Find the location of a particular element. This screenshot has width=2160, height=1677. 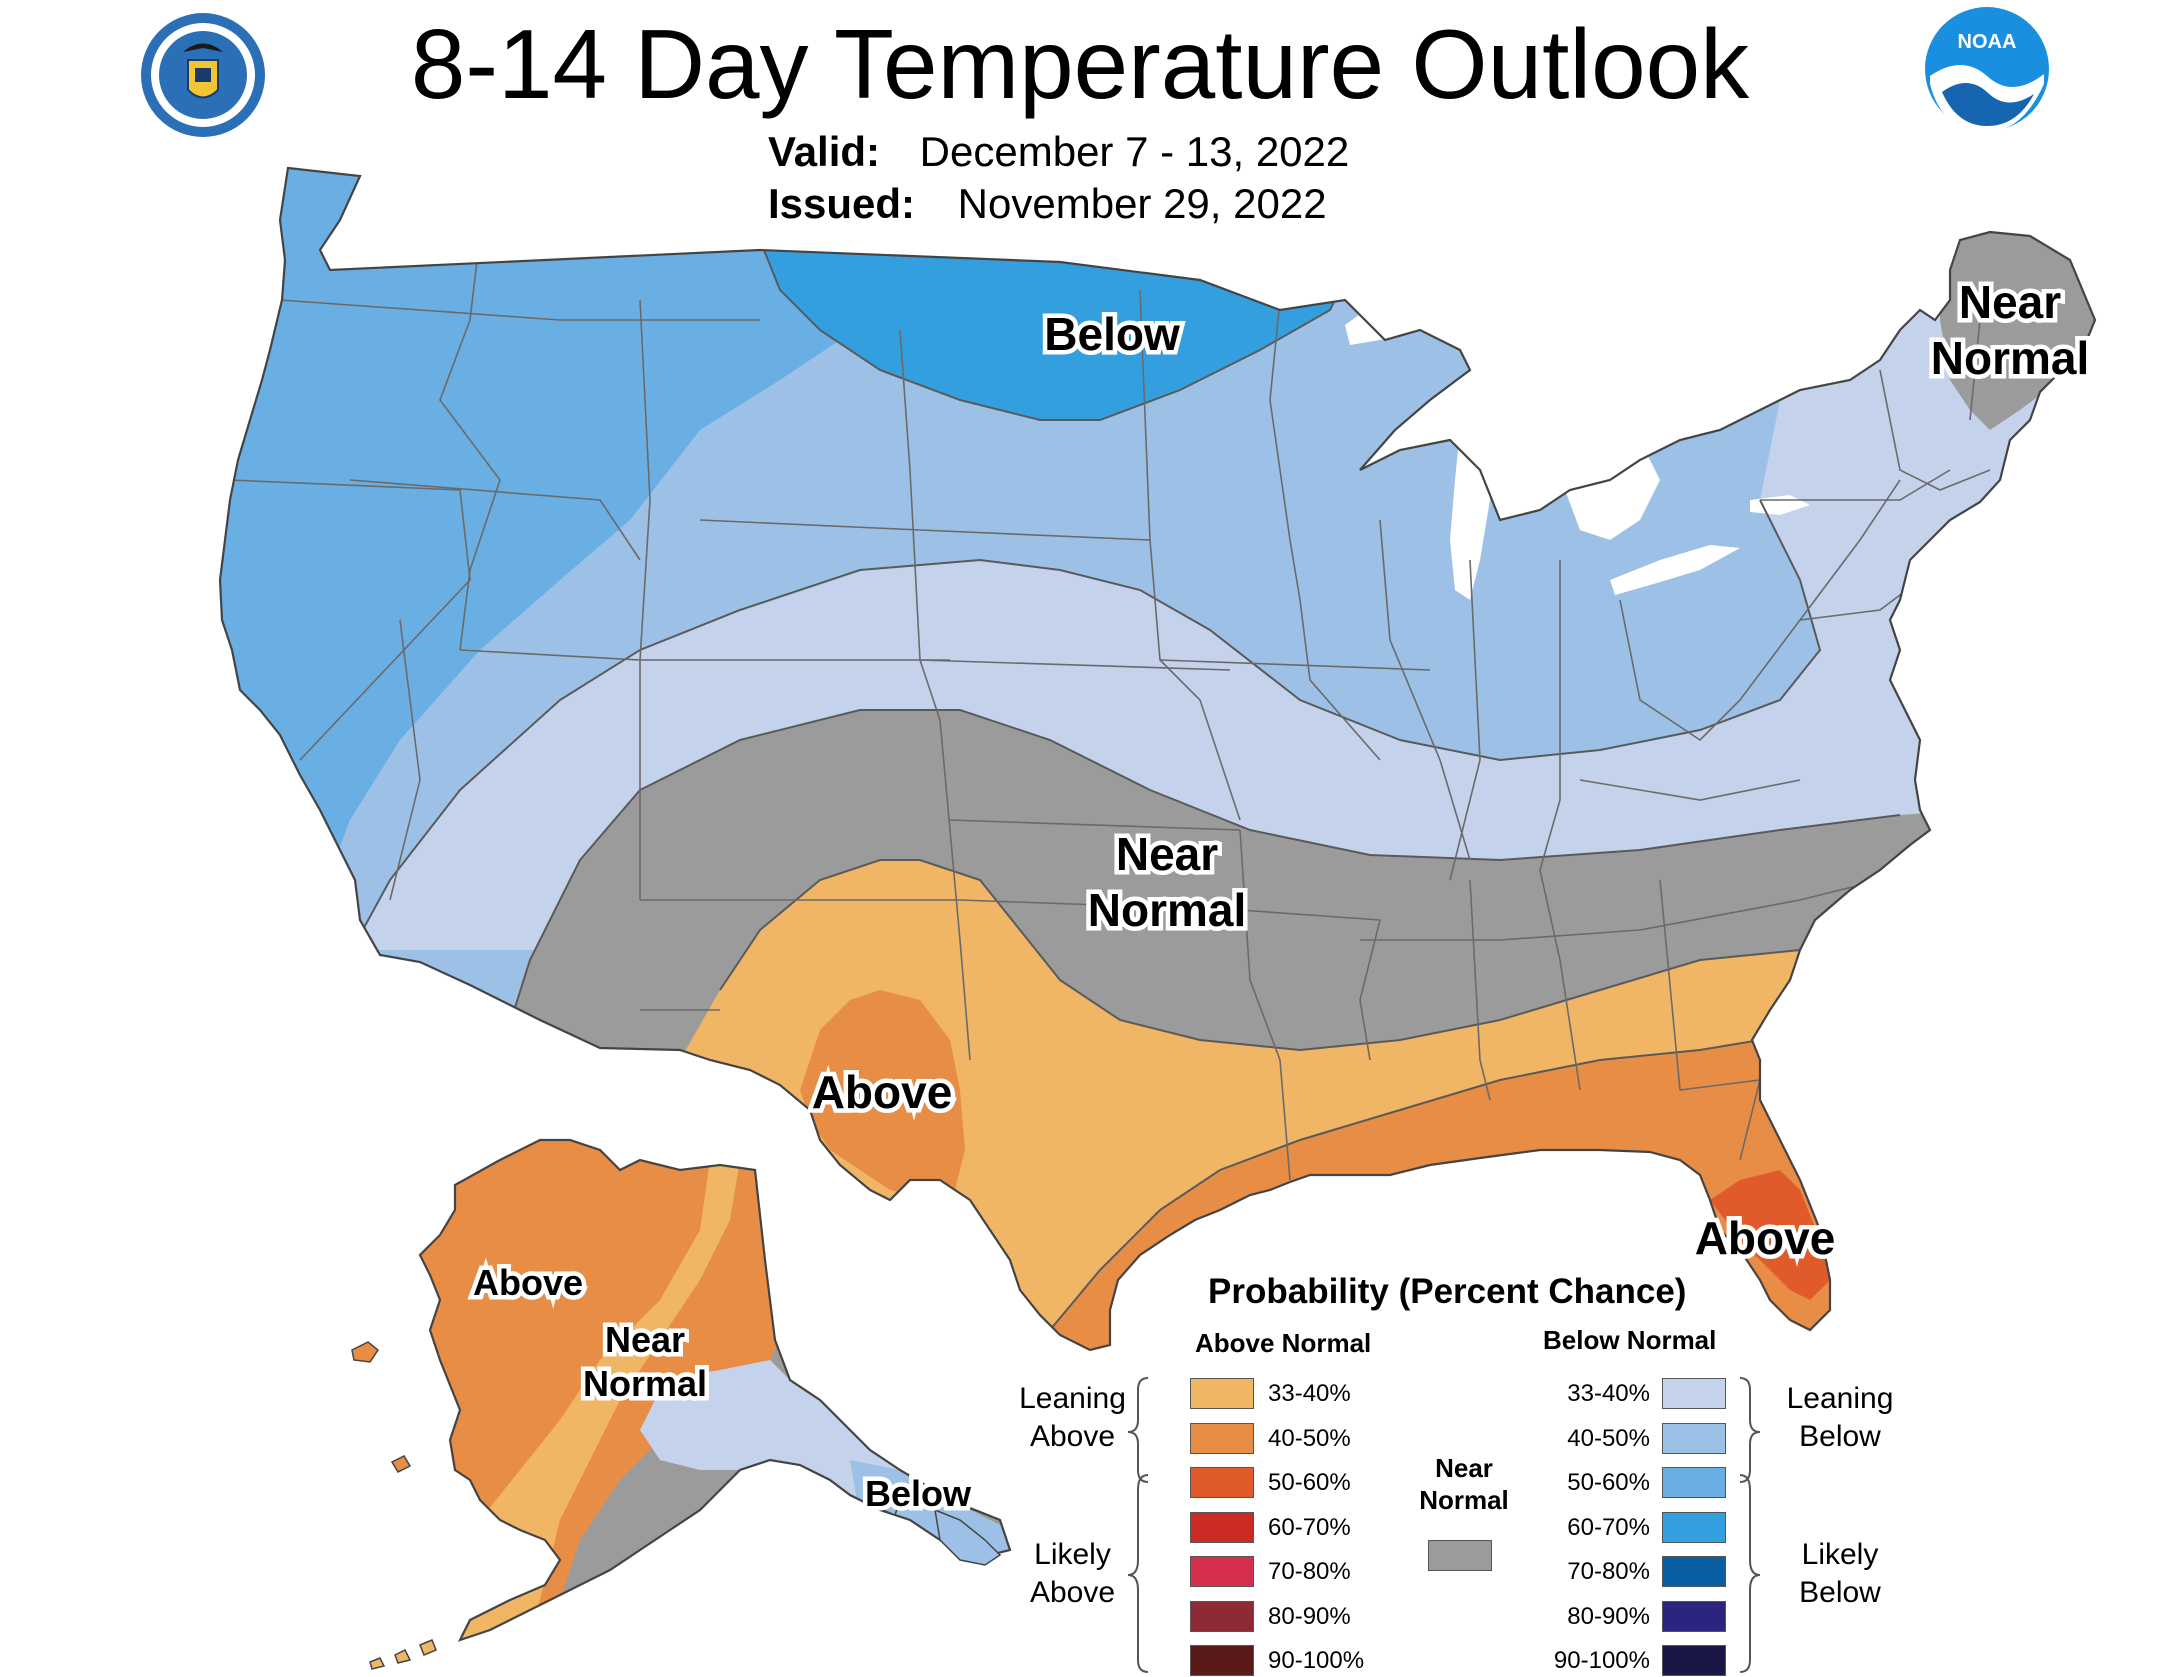

legend-above-row: 40-50% is located at coordinates (1080, 1438).